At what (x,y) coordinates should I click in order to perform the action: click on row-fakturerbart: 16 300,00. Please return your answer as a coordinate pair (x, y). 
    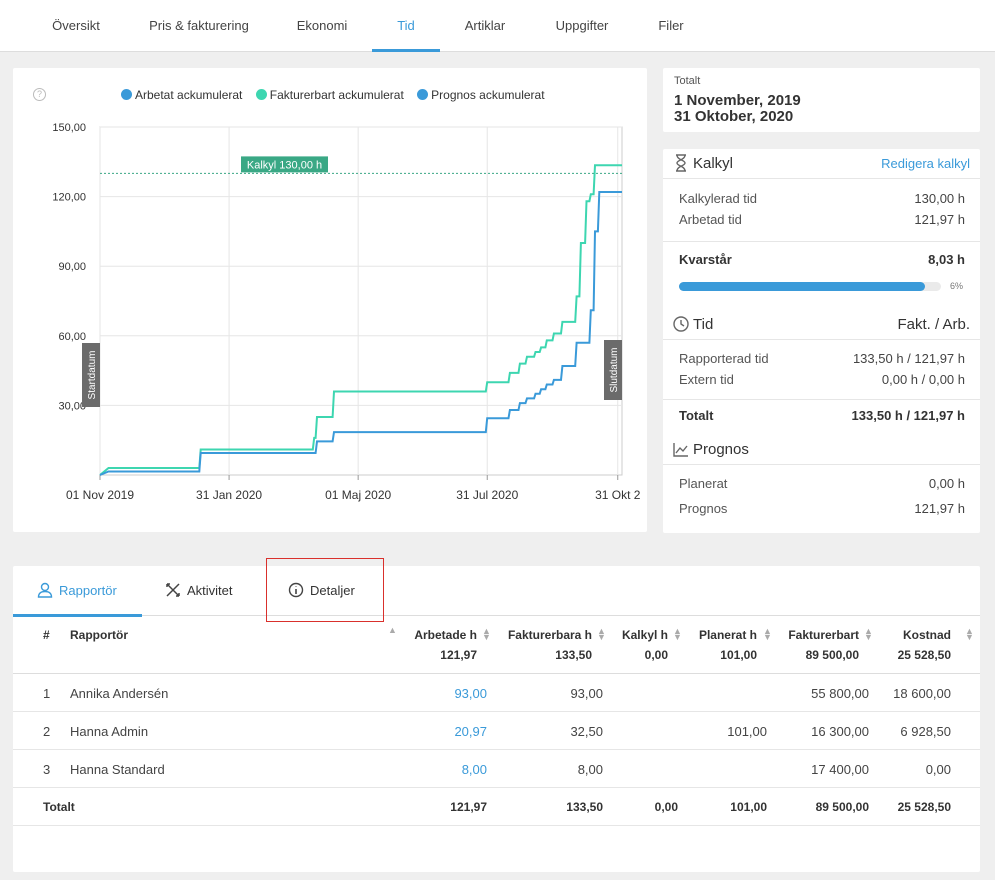
    Looking at the image, I should click on (840, 731).